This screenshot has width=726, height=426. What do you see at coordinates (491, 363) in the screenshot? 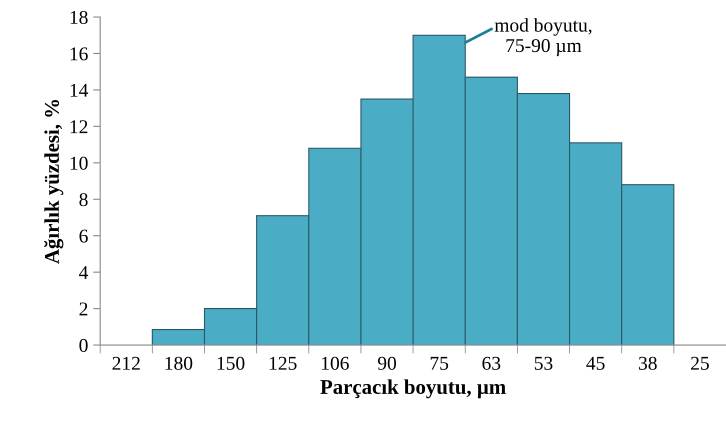
I see `x-tick-label: 63` at bounding box center [491, 363].